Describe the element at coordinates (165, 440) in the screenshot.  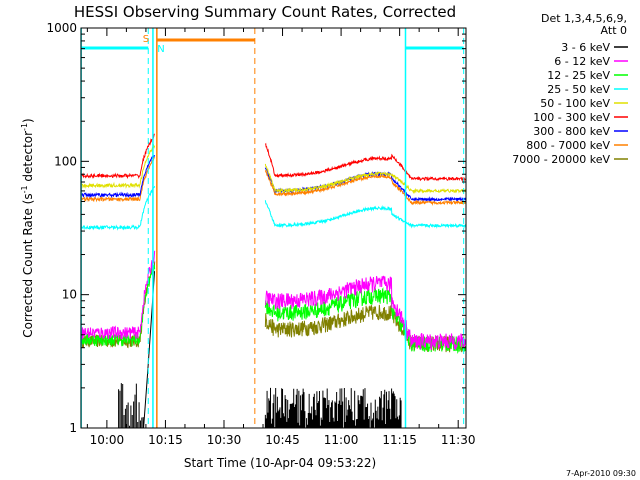
I see `x-tick-label: 10:15` at that location.